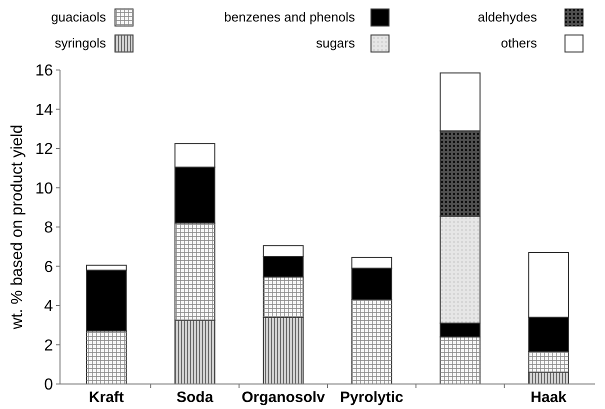 Image resolution: width=605 pixels, height=409 pixels. I want to click on legend-label: sugars, so click(336, 43).